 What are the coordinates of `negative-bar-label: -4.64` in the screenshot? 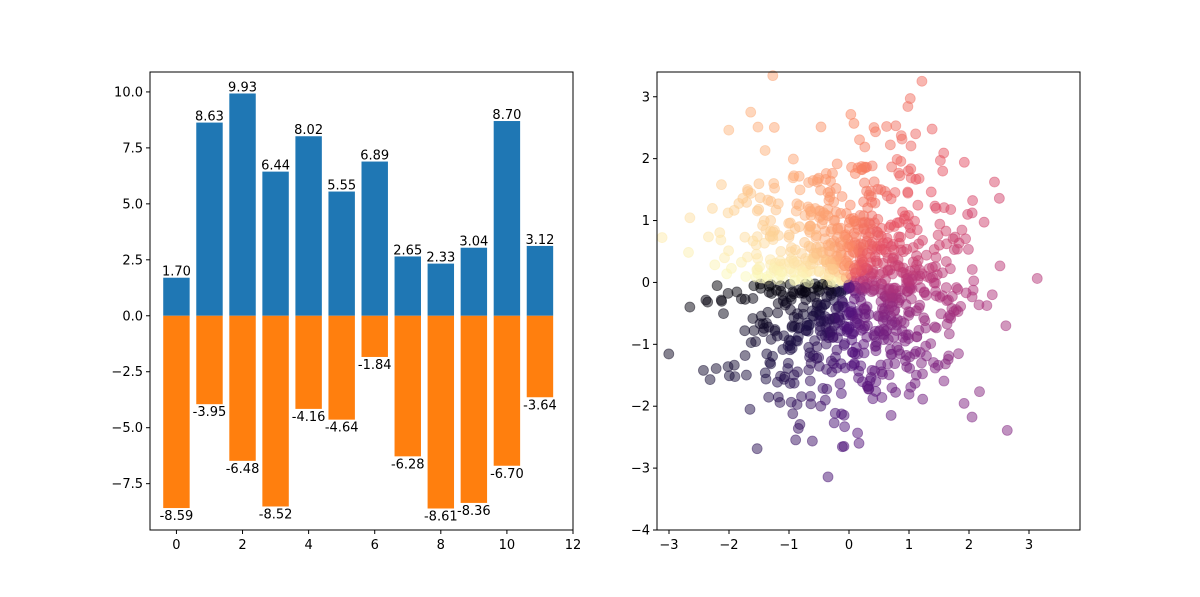 It's located at (342, 428).